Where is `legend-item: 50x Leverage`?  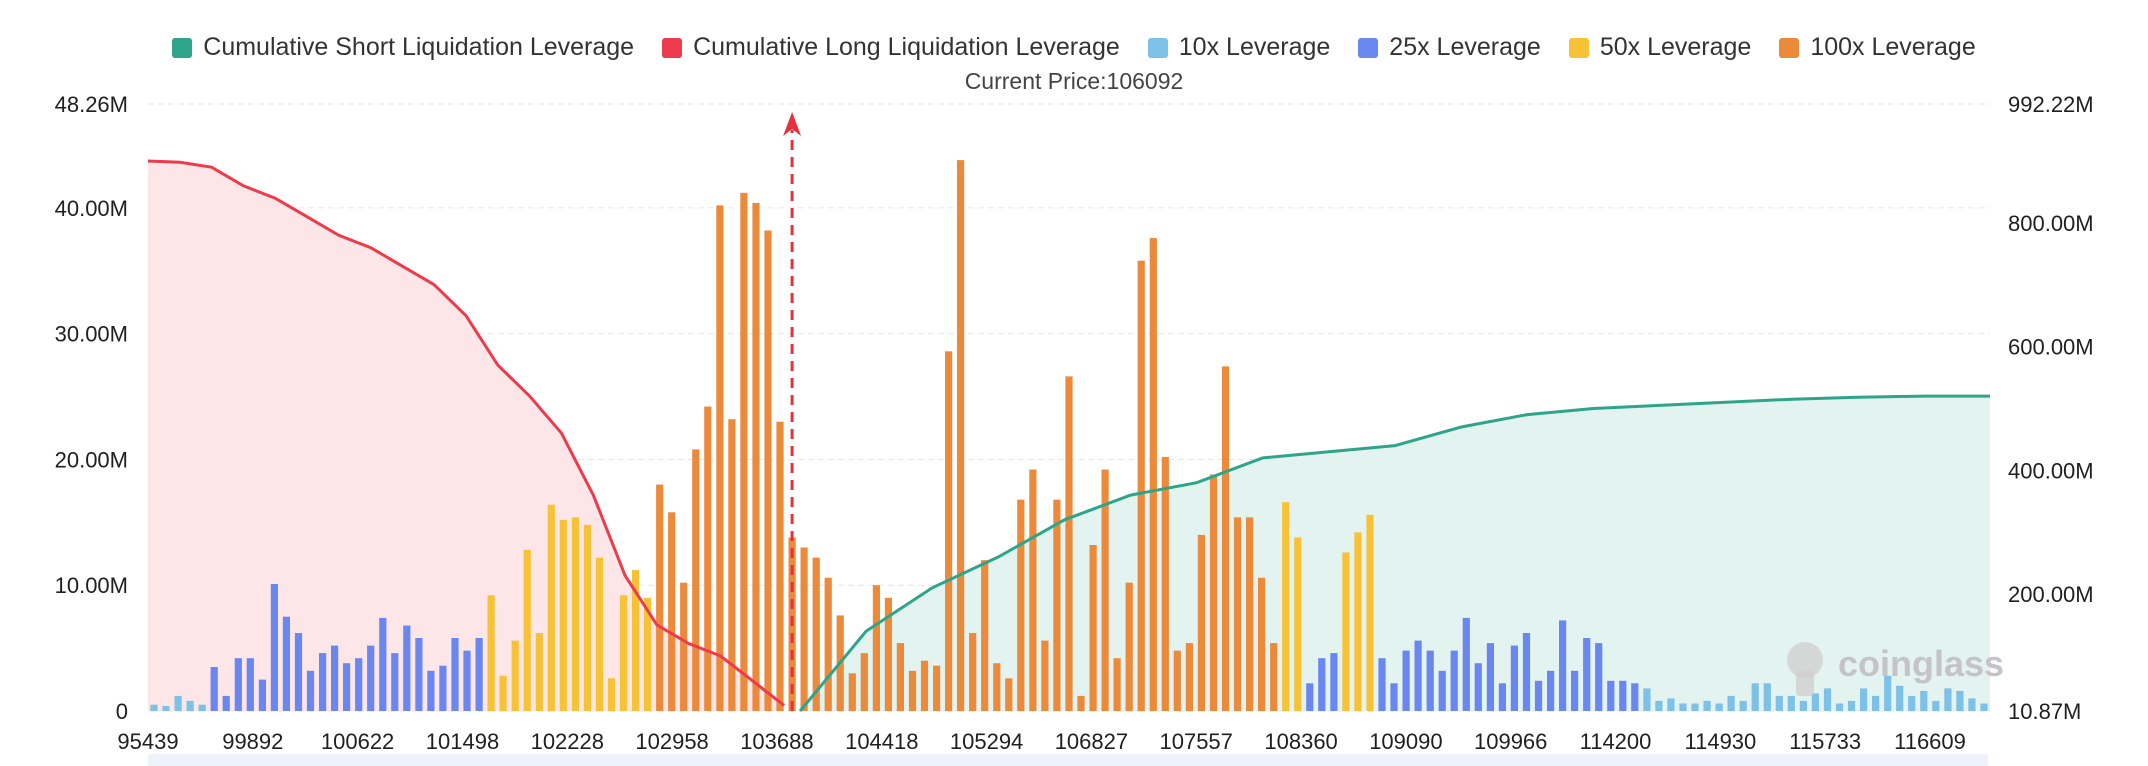
legend-item: 50x Leverage is located at coordinates (1659, 47).